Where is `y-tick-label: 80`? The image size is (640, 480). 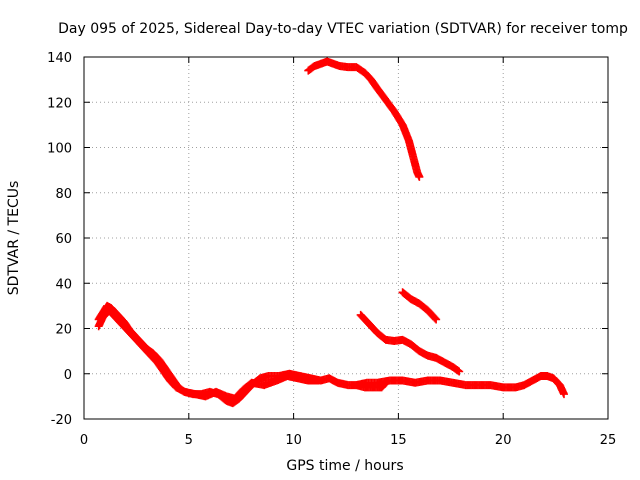
y-tick-label: 80 is located at coordinates (63, 194).